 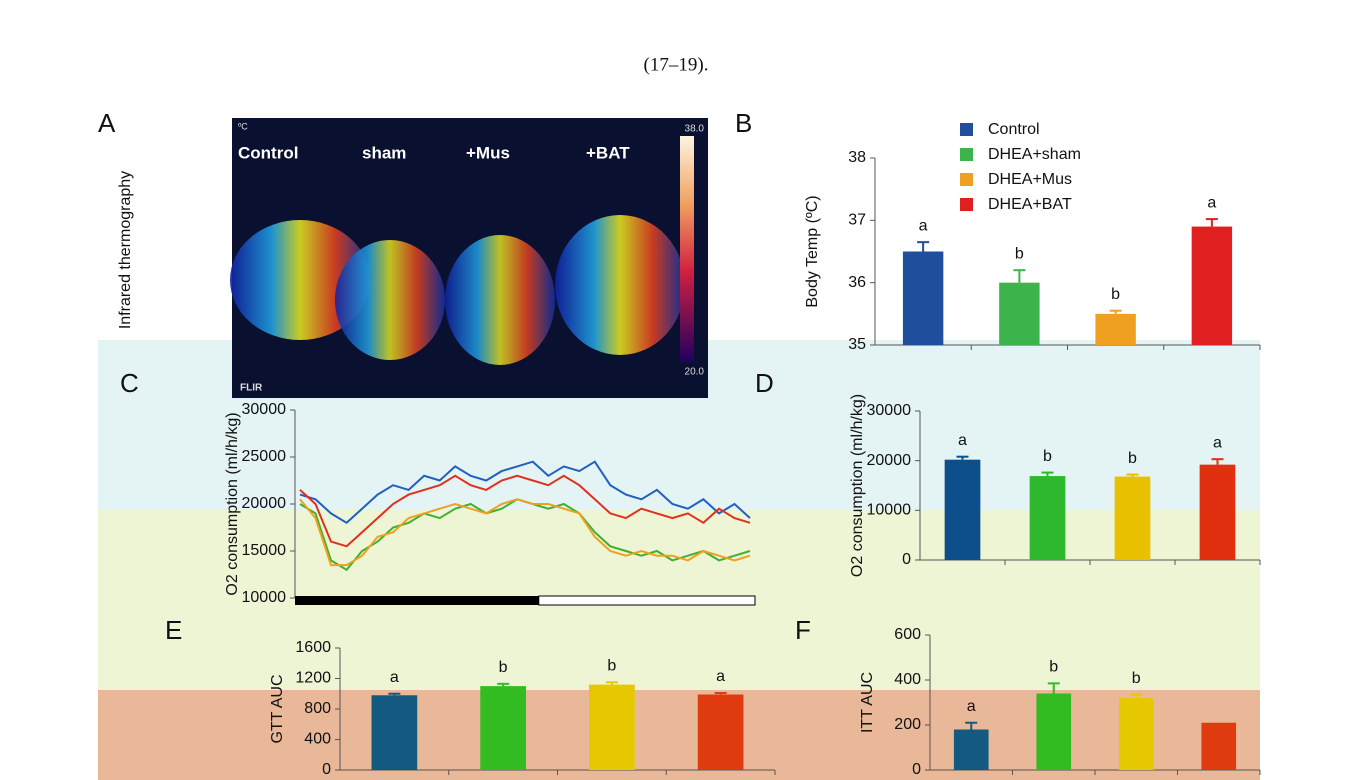 What do you see at coordinates (384, 152) in the screenshot?
I see `thermo-label: sham` at bounding box center [384, 152].